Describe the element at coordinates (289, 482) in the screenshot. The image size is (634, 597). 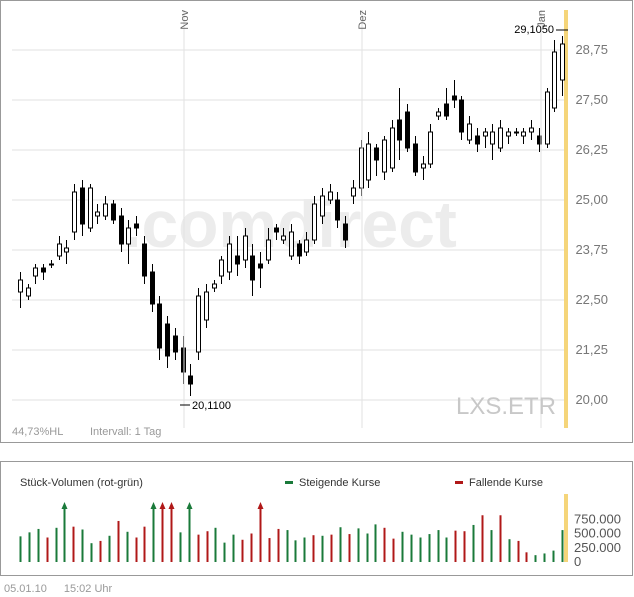
I see `legend-up-swatch` at that location.